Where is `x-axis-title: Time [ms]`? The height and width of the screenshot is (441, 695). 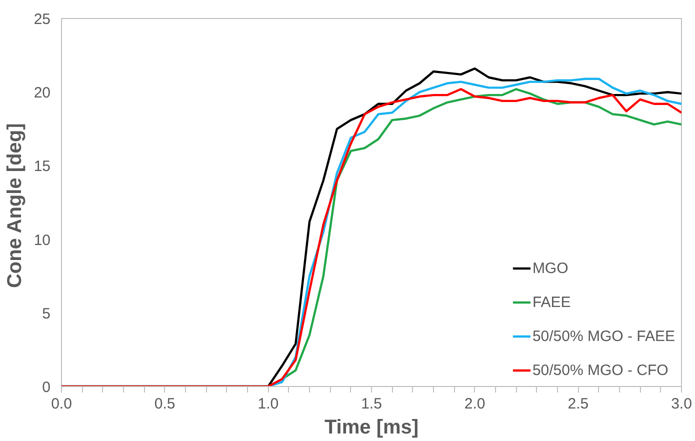 x-axis-title: Time [ms] is located at coordinates (371, 427).